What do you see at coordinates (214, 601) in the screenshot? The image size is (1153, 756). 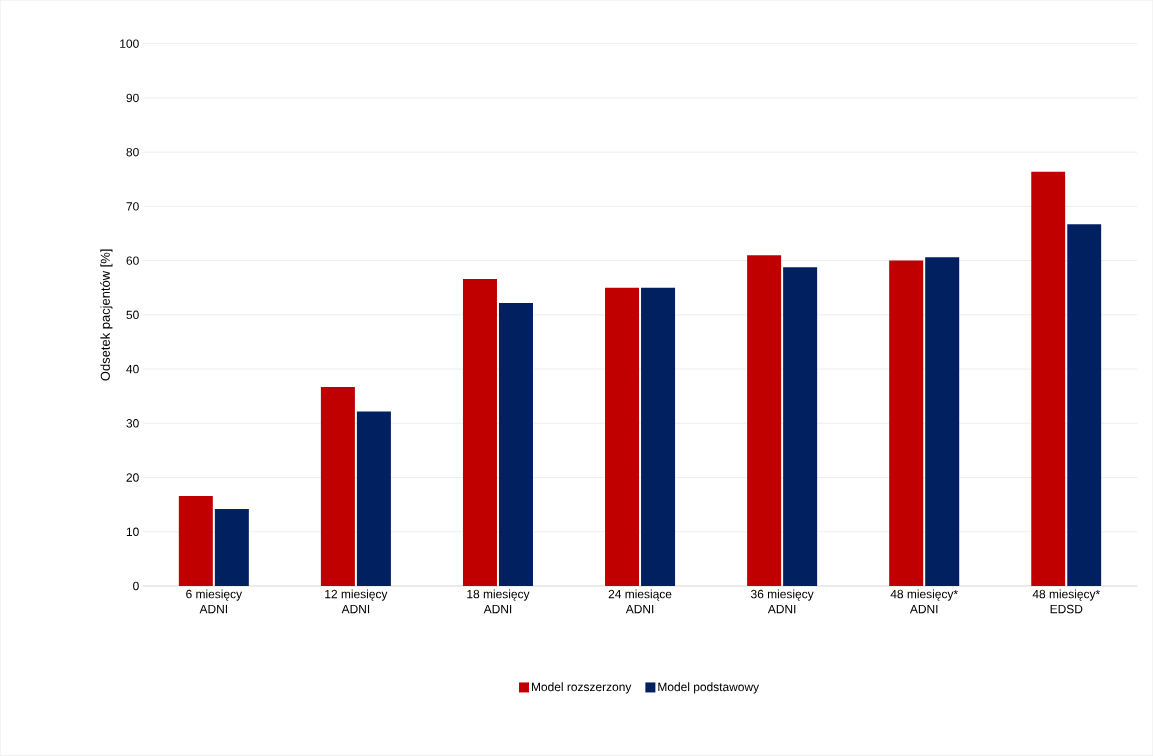 I see `x-tick-label: 6 miesięcy ADNI` at bounding box center [214, 601].